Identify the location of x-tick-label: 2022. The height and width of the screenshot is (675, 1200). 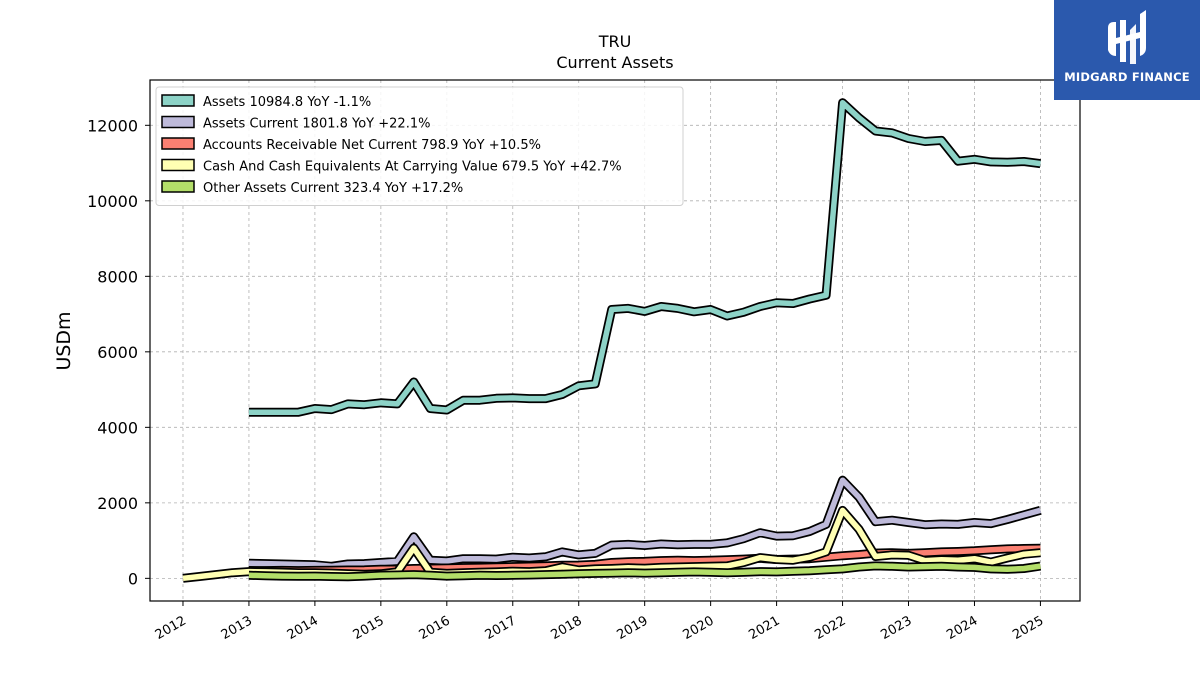
(830, 628).